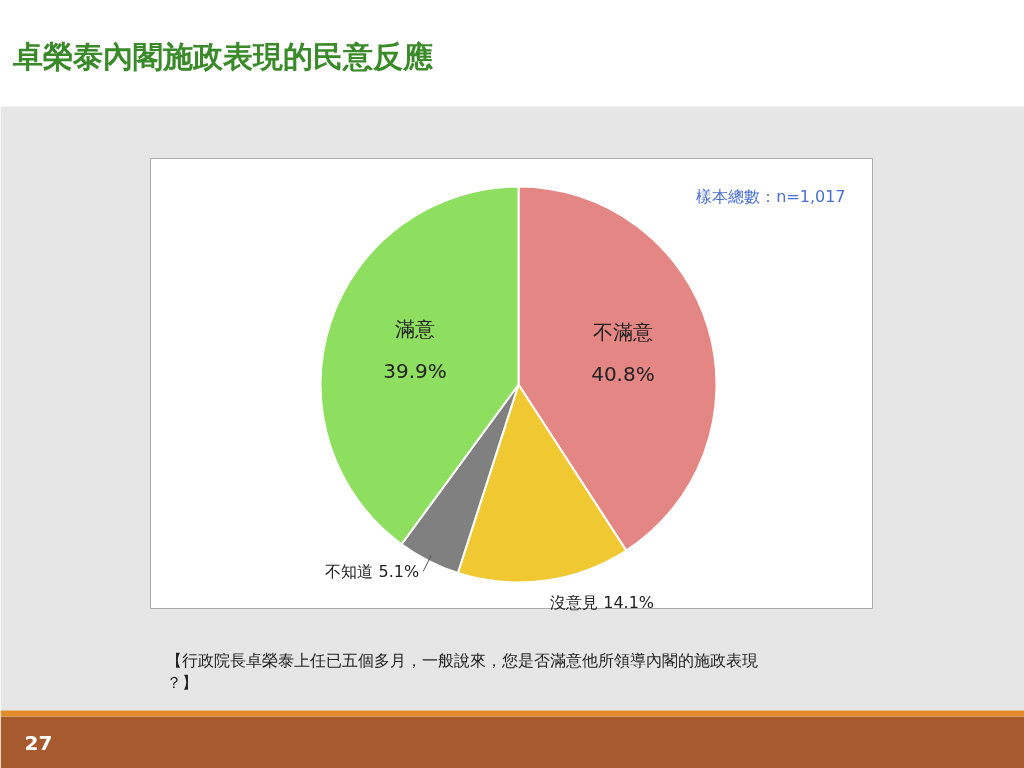 This screenshot has height=768, width=1024. What do you see at coordinates (372, 571) in the screenshot?
I see `slice-label: 不知道 5.1%` at bounding box center [372, 571].